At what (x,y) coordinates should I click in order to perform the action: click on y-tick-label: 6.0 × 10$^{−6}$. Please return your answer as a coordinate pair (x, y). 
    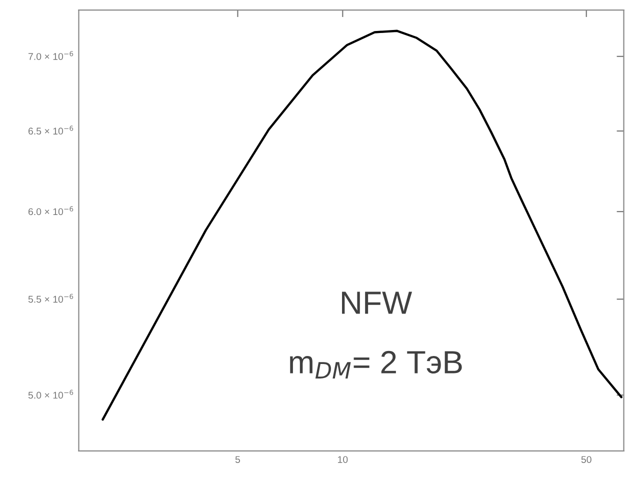
    Looking at the image, I should click on (51, 211).